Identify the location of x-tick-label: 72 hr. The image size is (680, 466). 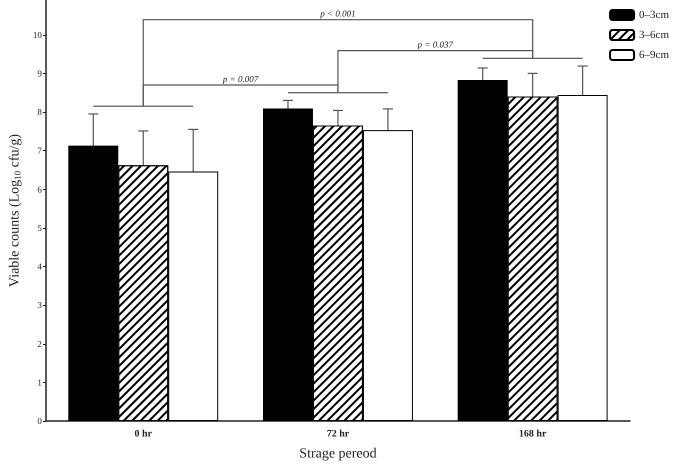
(338, 434).